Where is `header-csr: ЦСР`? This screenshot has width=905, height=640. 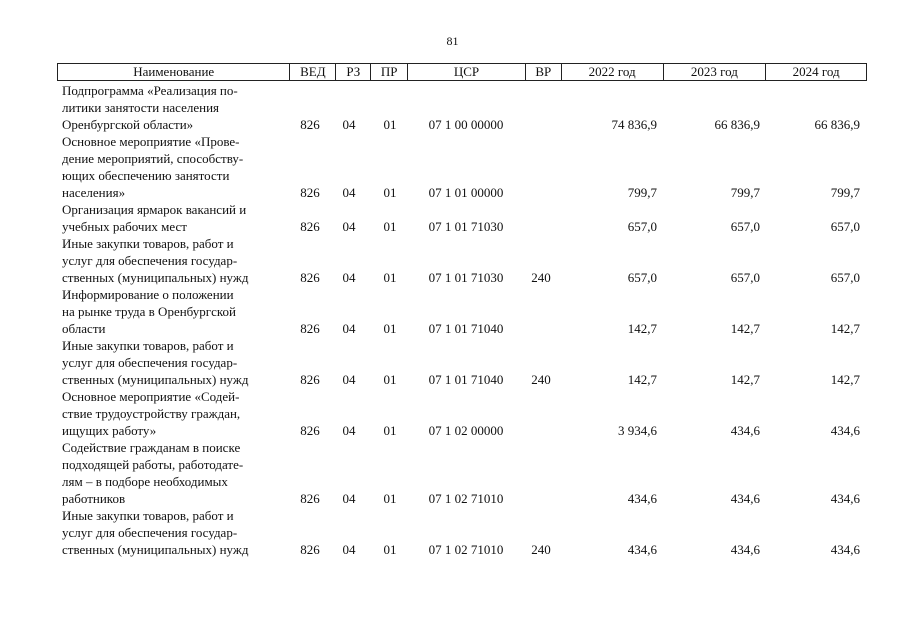
header-csr: ЦСР is located at coordinates (467, 72).